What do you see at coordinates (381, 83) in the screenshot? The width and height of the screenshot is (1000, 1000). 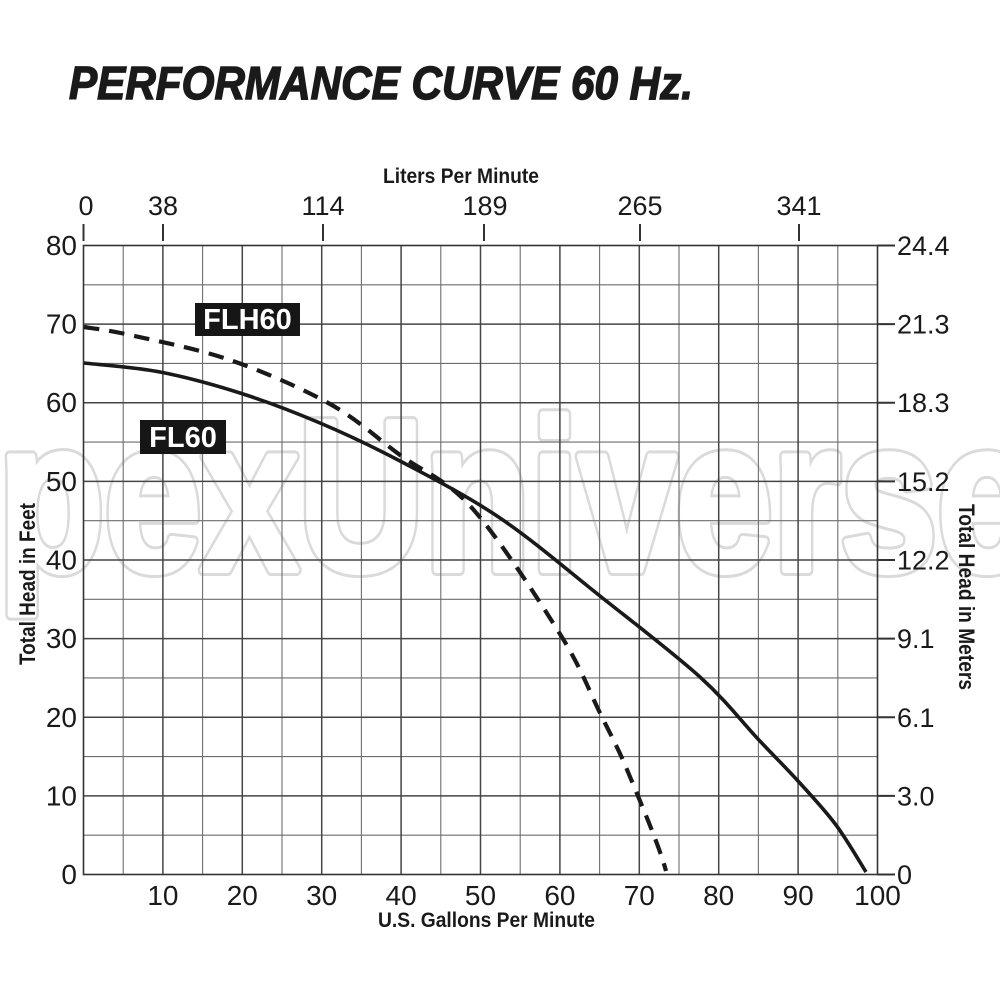 I see `svg-text: PERFORMANCE CURVE 60 Hz.` at bounding box center [381, 83].